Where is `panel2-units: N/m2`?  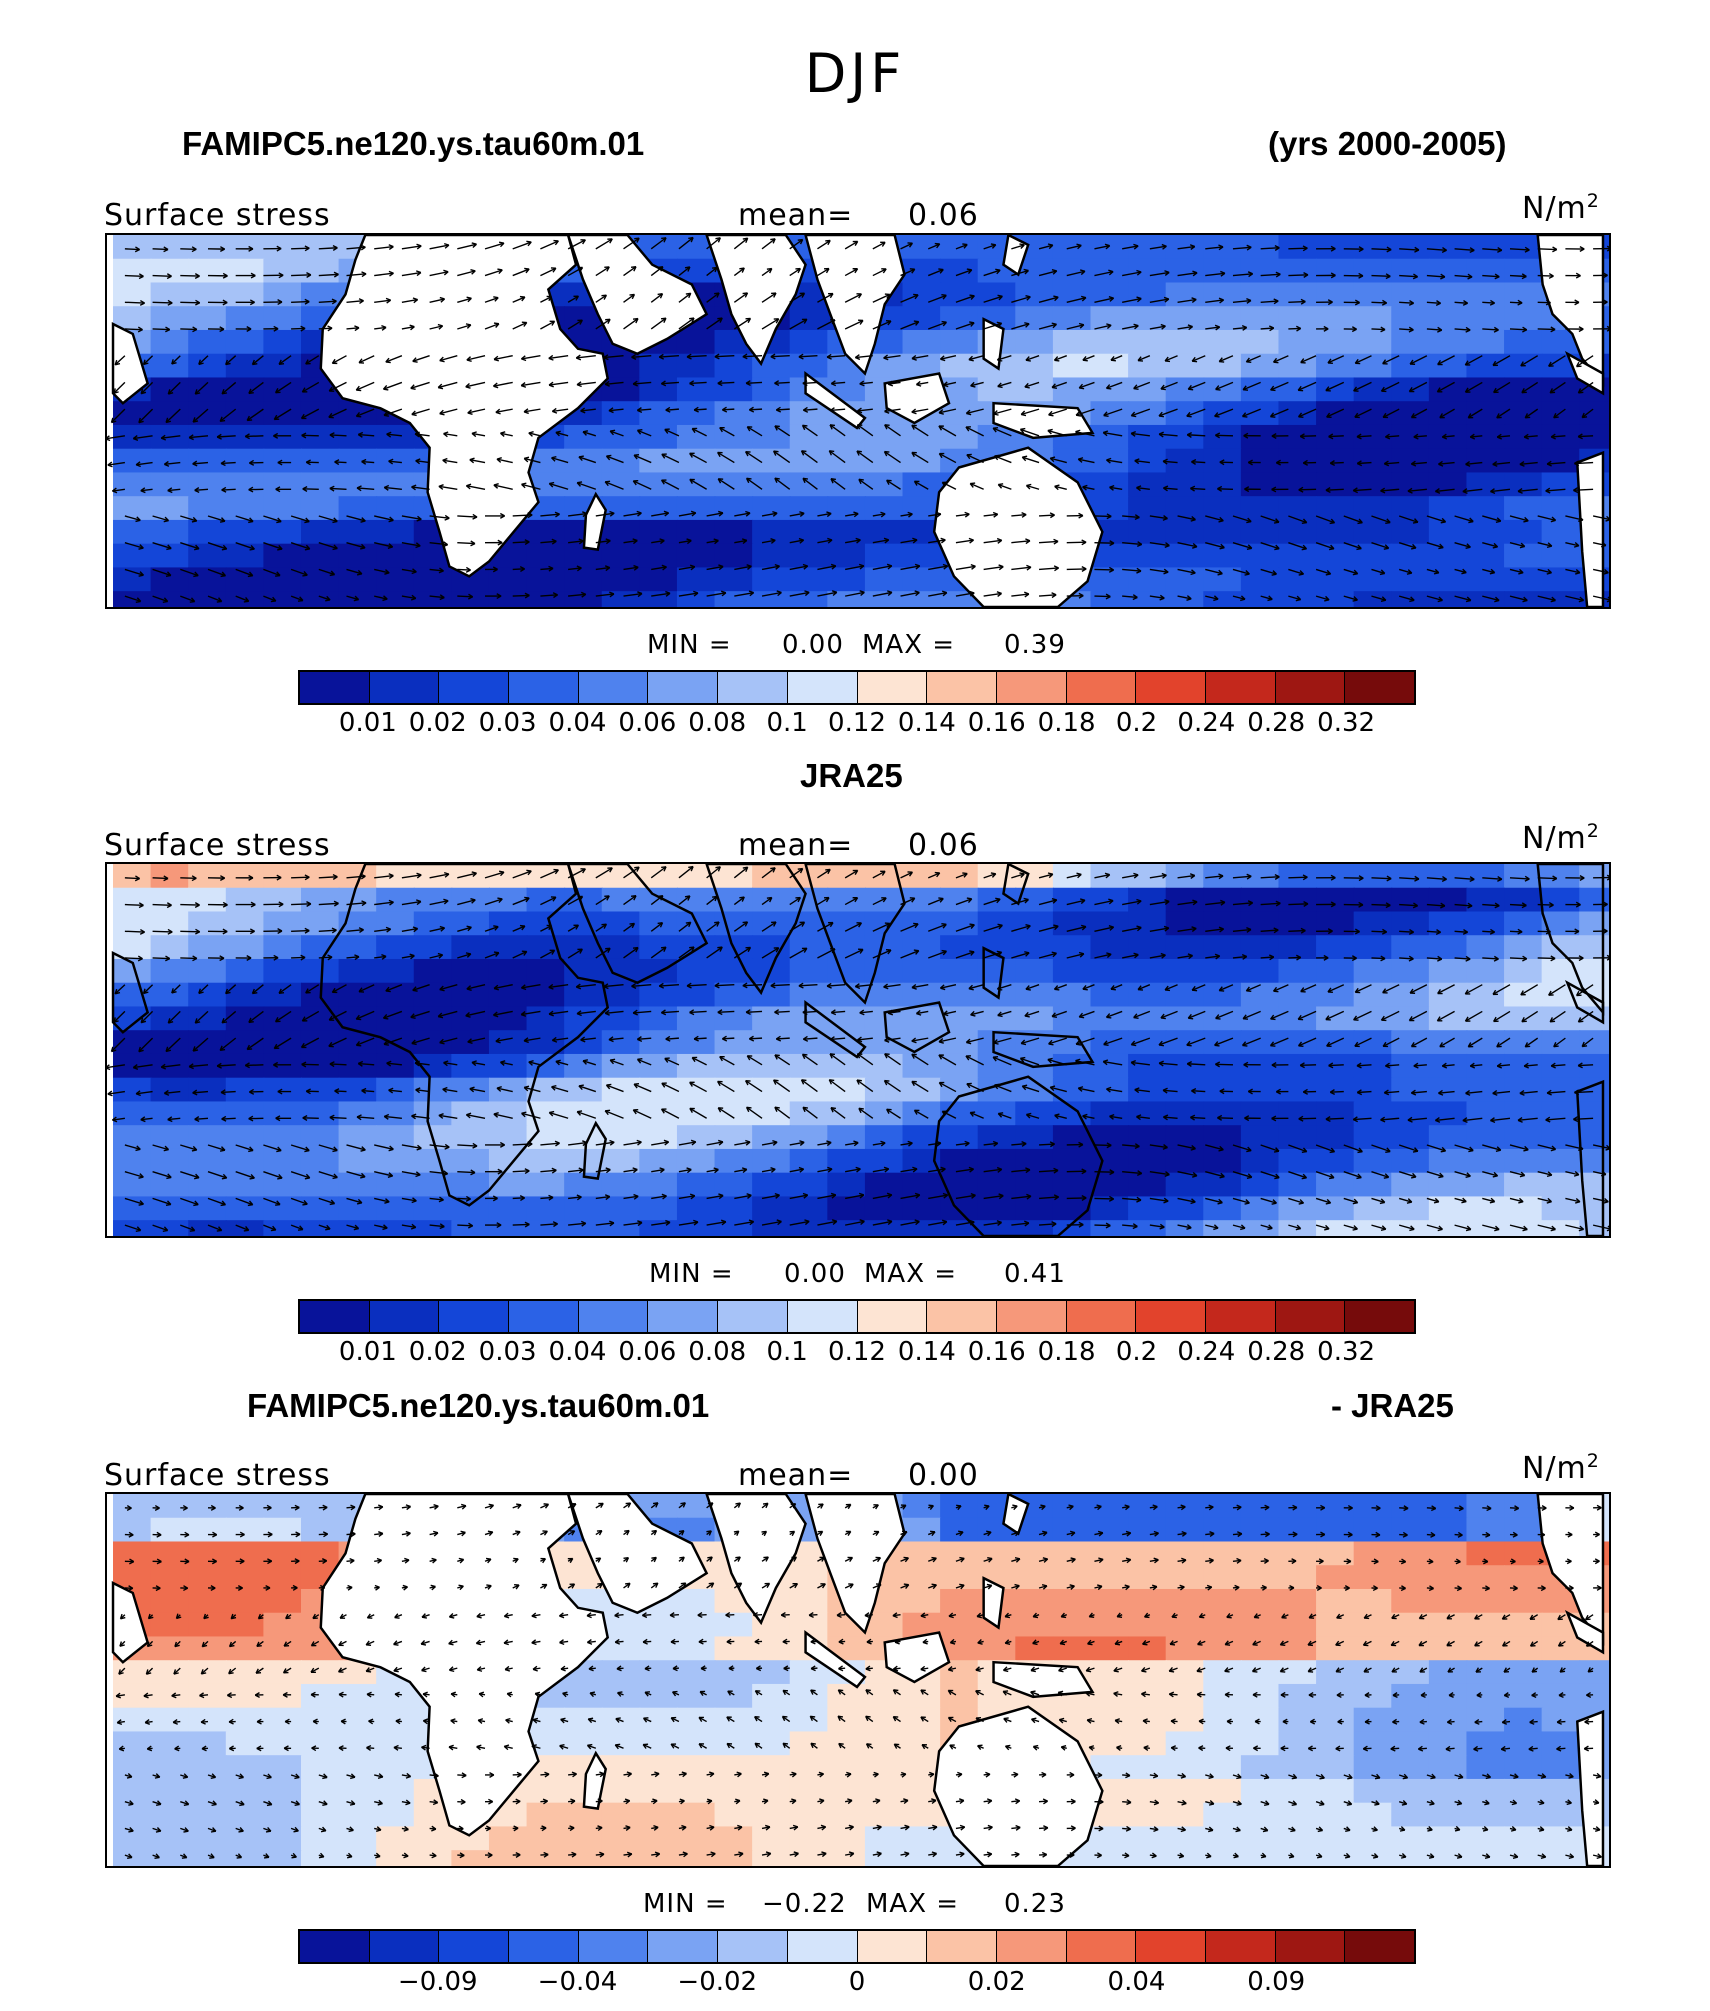 panel2-units: N/m2 is located at coordinates (1561, 838).